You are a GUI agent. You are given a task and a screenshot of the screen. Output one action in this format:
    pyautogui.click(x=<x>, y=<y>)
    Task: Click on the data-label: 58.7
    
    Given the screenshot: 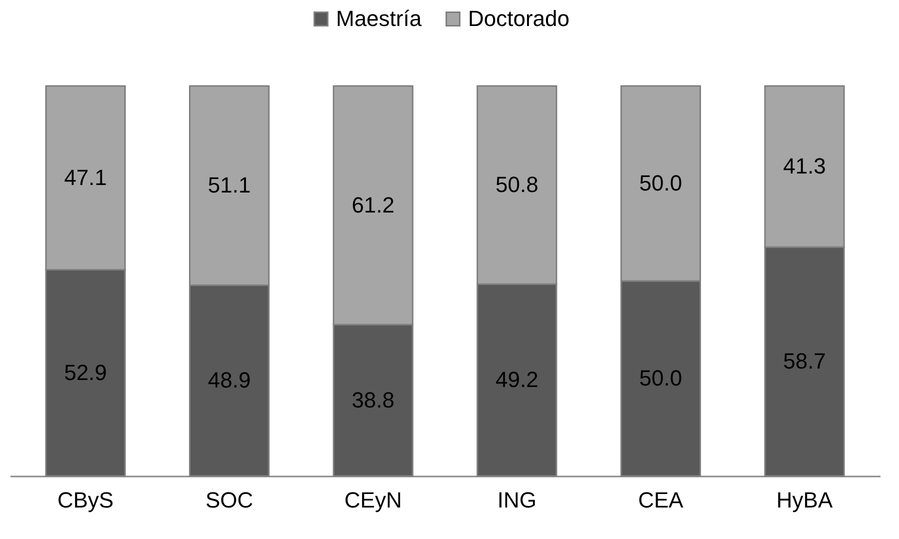 What is the action you would take?
    pyautogui.click(x=804, y=361)
    